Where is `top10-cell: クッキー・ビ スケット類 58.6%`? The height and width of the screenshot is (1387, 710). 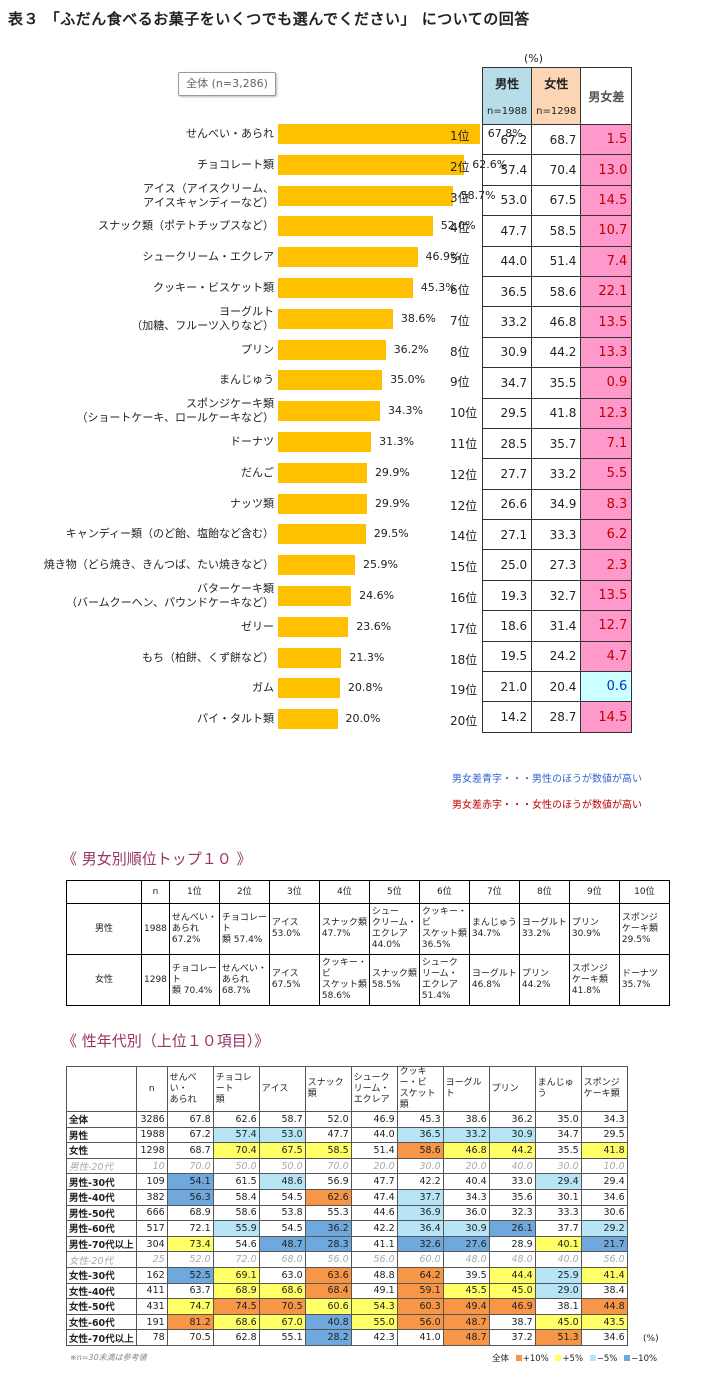 top10-cell: クッキー・ビ スケット類 58.6% is located at coordinates (344, 980).